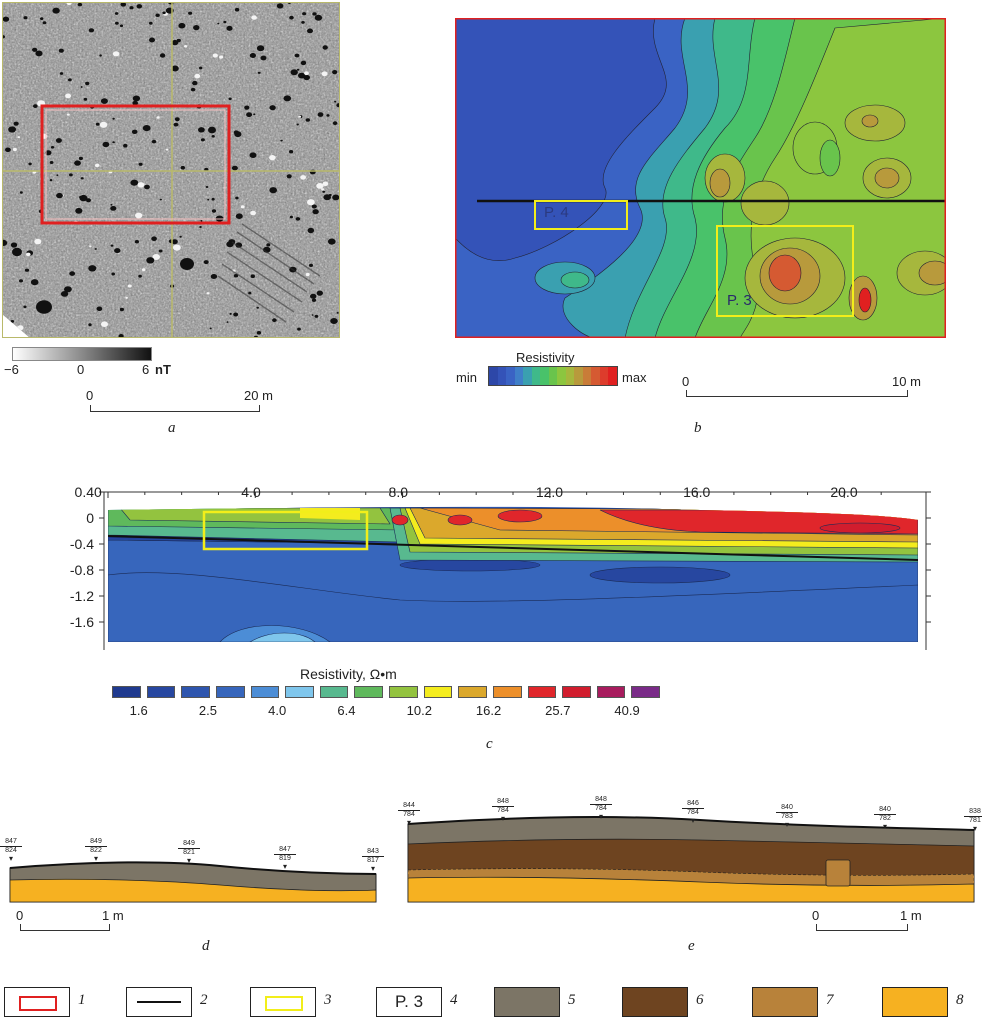 Image resolution: width=982 pixels, height=1024 pixels. What do you see at coordinates (81, 544) in the screenshot?
I see `y-tick-label: -0.4` at bounding box center [81, 544].